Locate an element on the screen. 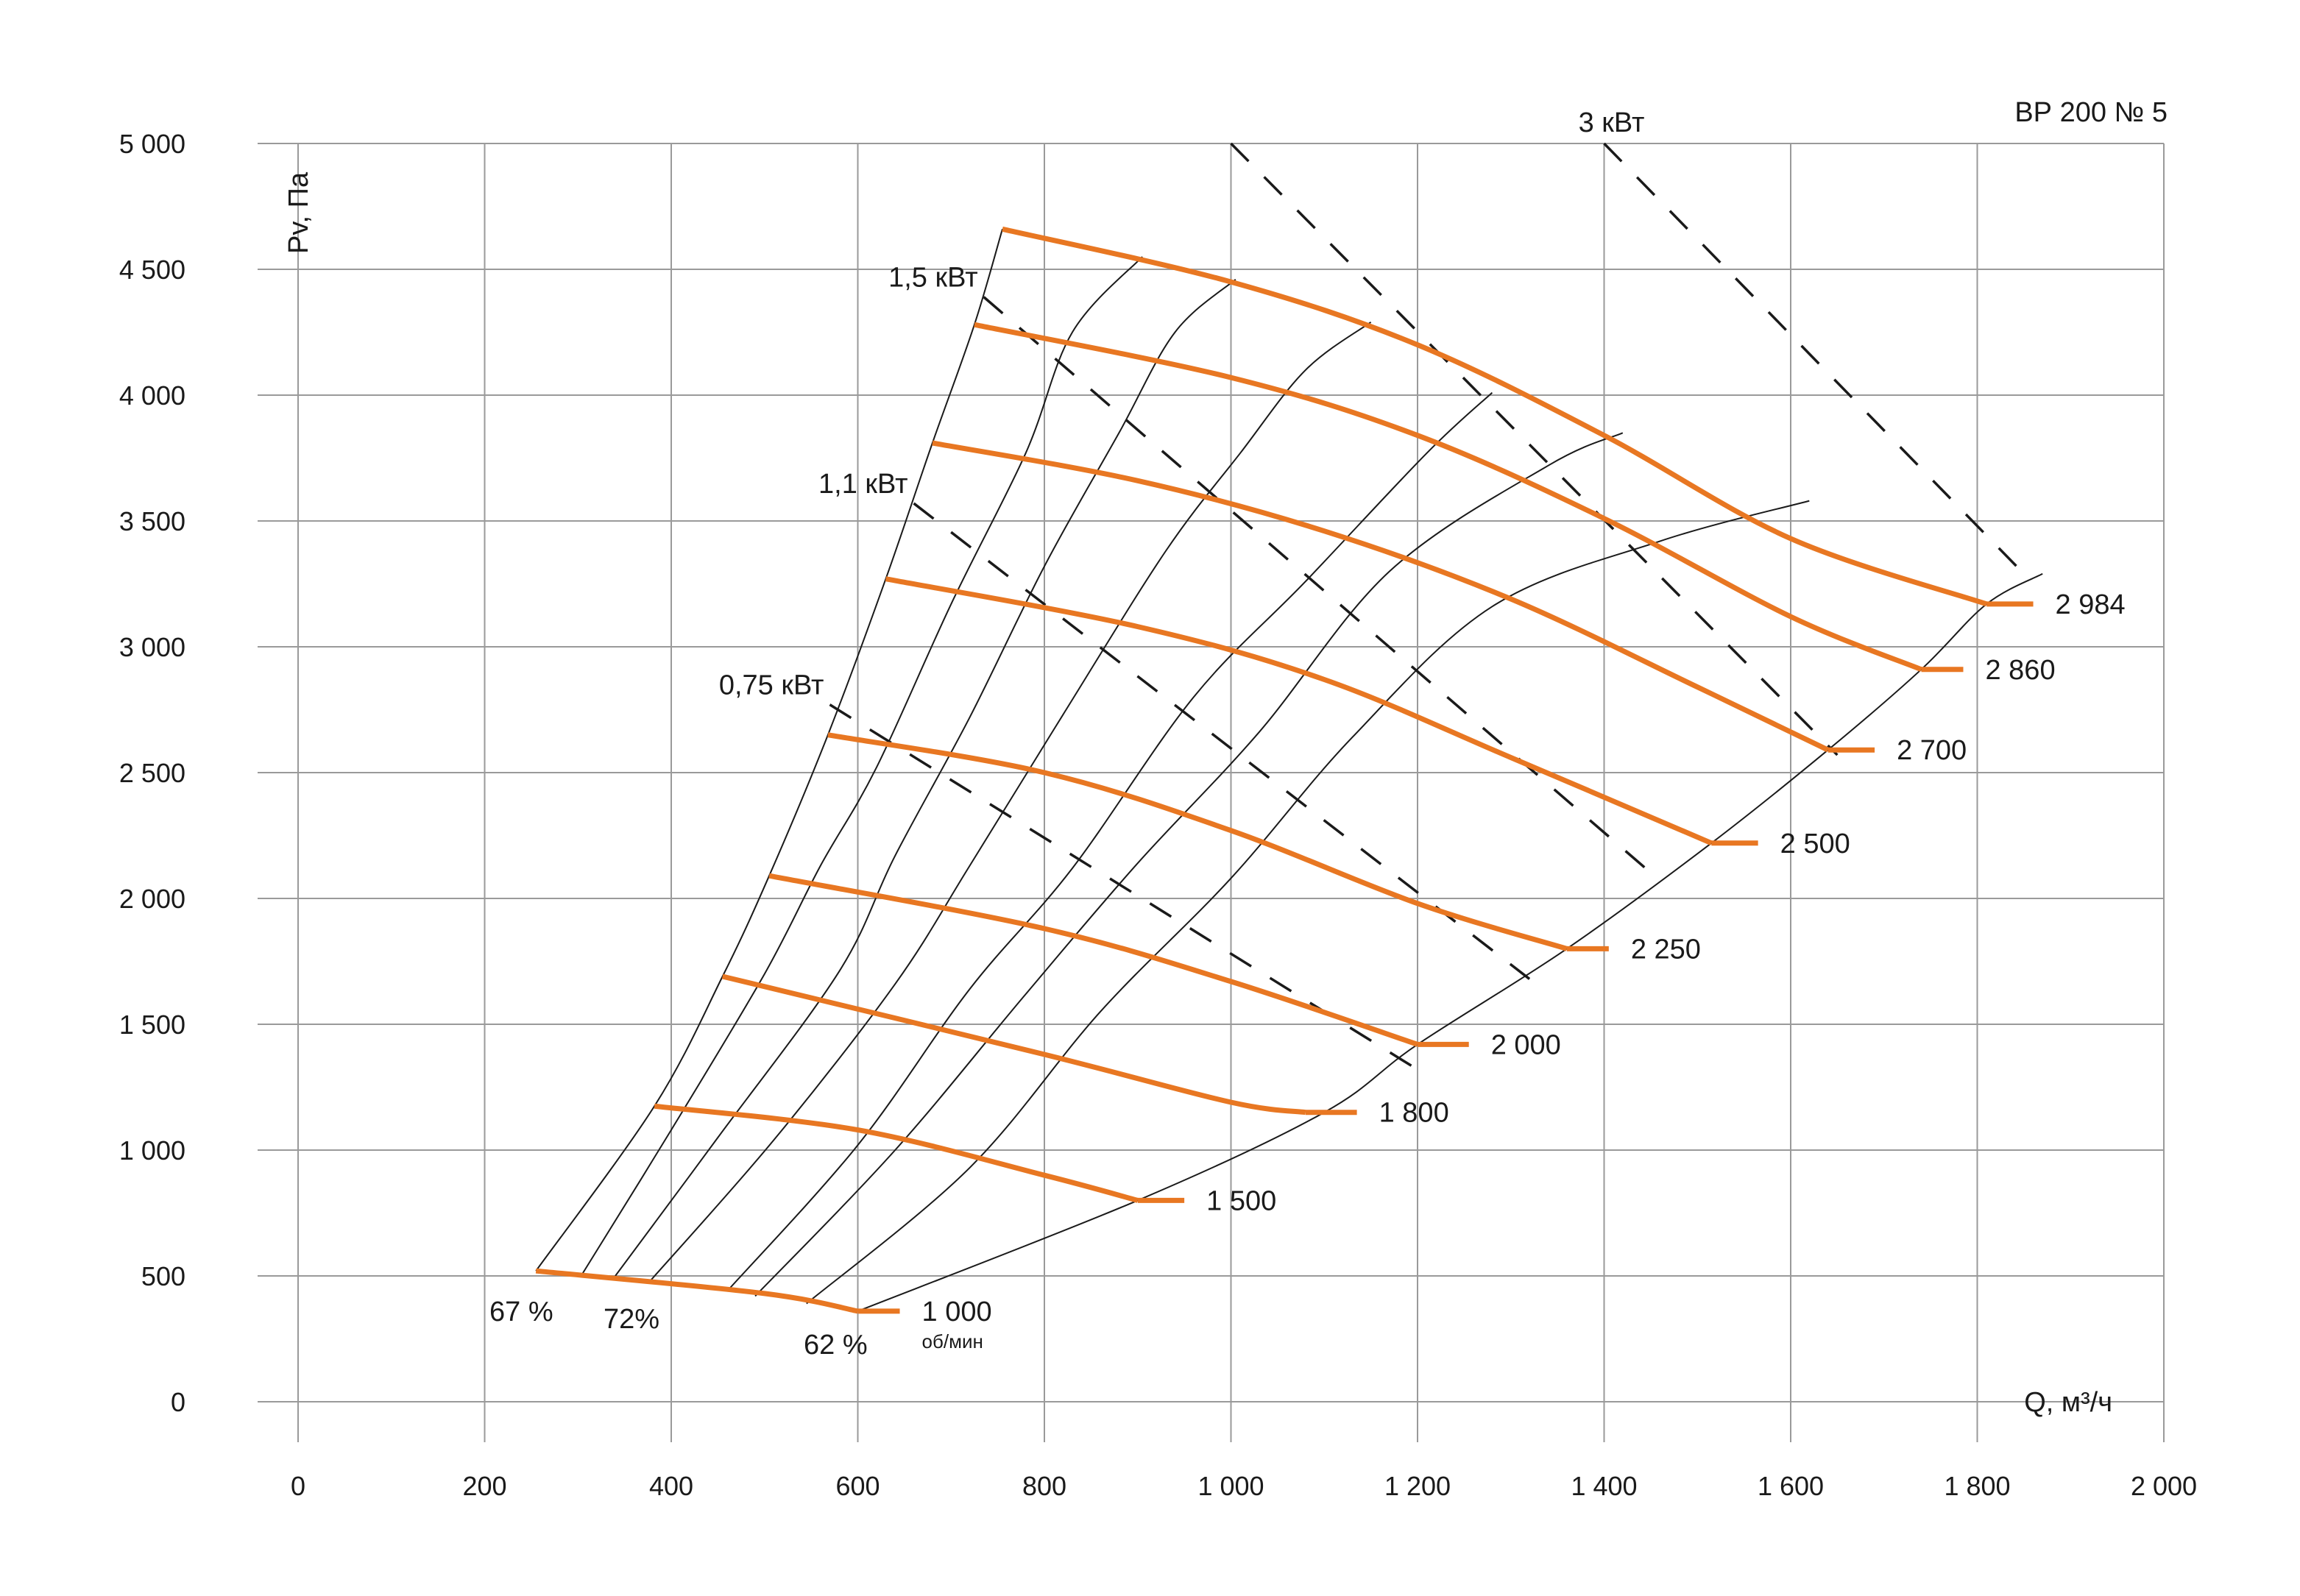 The image size is (2300, 1596). efficiency-label-62: 62 % is located at coordinates (836, 1345).